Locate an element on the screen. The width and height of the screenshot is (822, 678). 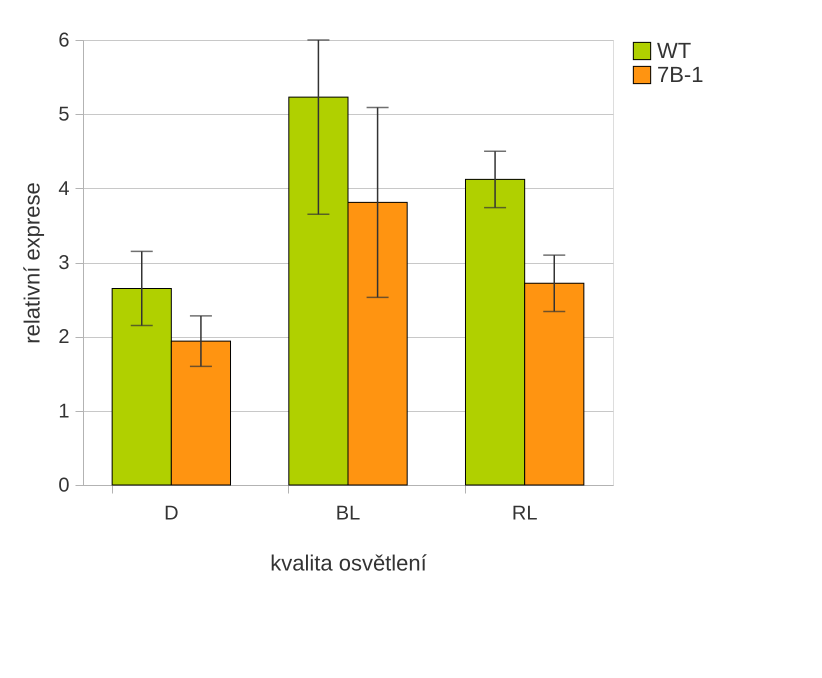
legend-label: WT is located at coordinates (674, 50).